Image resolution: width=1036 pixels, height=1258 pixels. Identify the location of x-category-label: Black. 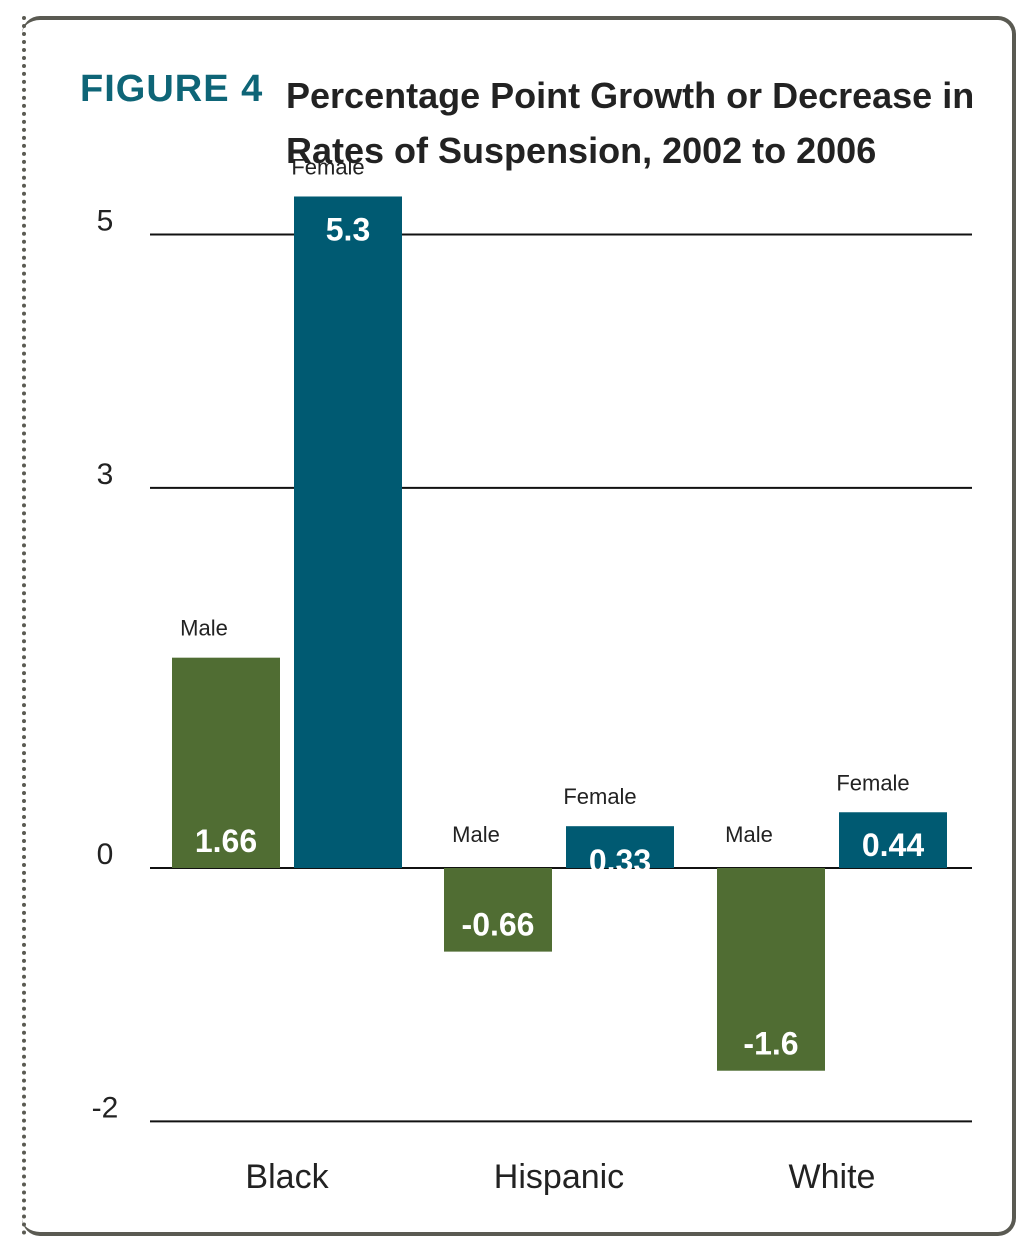
(287, 1177).